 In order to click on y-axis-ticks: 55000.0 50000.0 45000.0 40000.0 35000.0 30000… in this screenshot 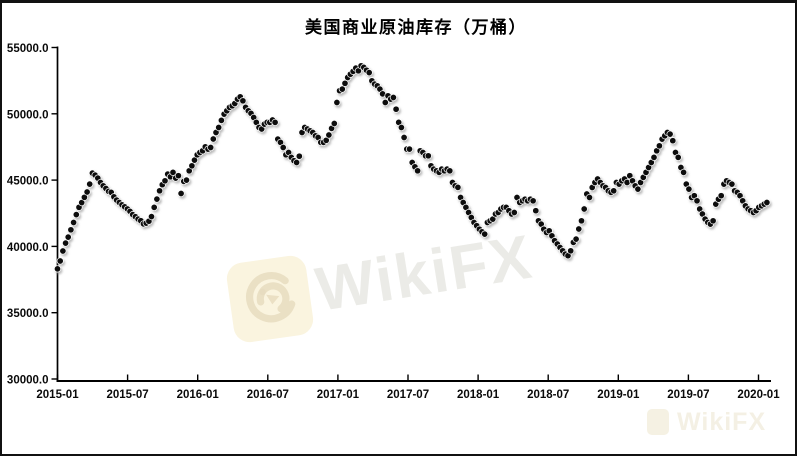, I will do `click(32, 215)`.